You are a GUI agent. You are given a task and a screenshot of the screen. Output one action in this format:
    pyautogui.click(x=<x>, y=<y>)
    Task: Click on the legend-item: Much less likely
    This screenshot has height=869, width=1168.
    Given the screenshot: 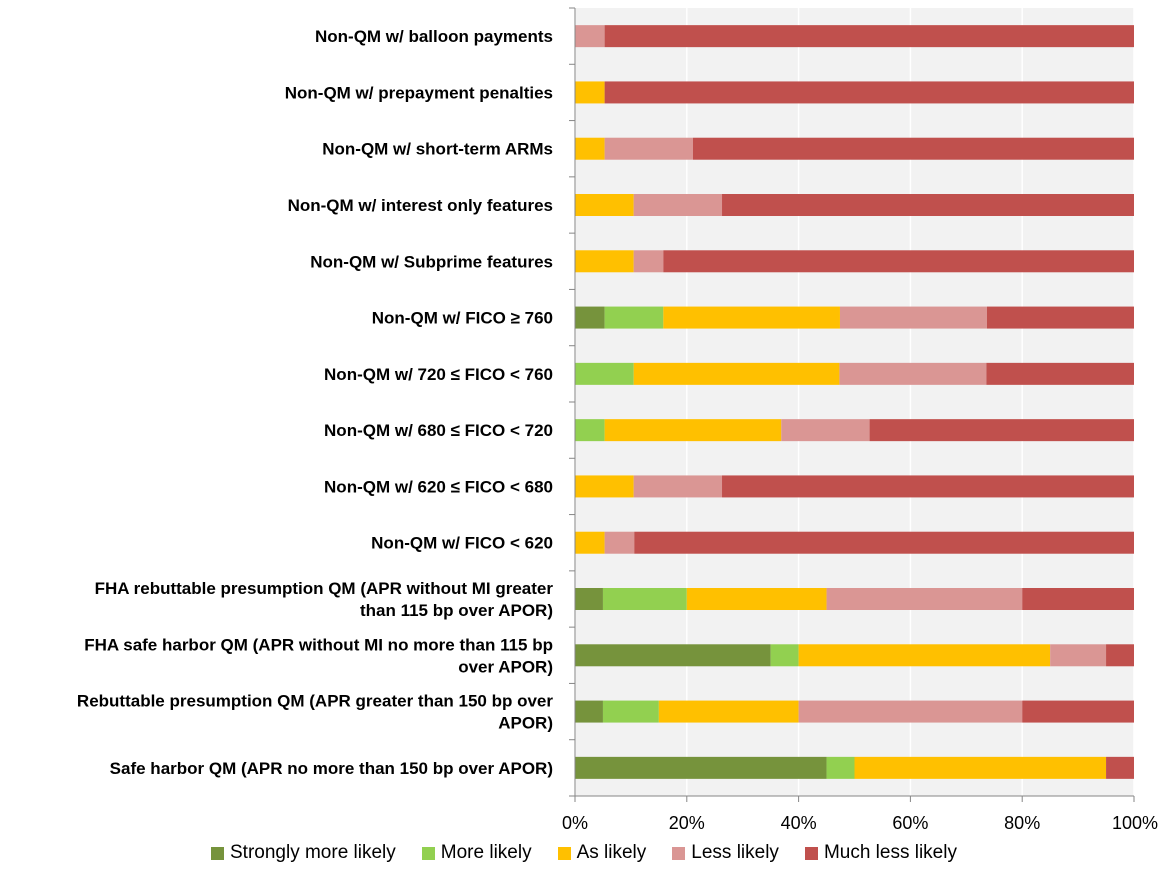 What is the action you would take?
    pyautogui.click(x=880, y=853)
    